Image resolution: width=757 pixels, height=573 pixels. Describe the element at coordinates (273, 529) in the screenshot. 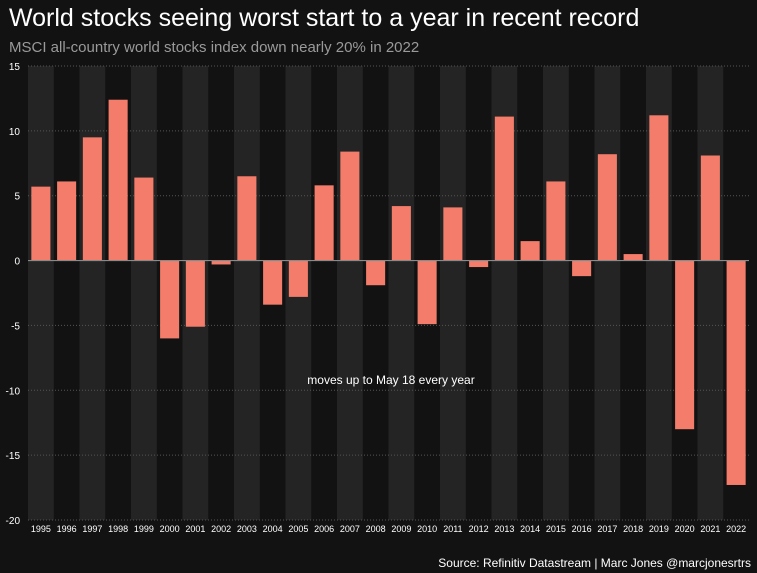

I see `x-tick-label: 2004` at that location.